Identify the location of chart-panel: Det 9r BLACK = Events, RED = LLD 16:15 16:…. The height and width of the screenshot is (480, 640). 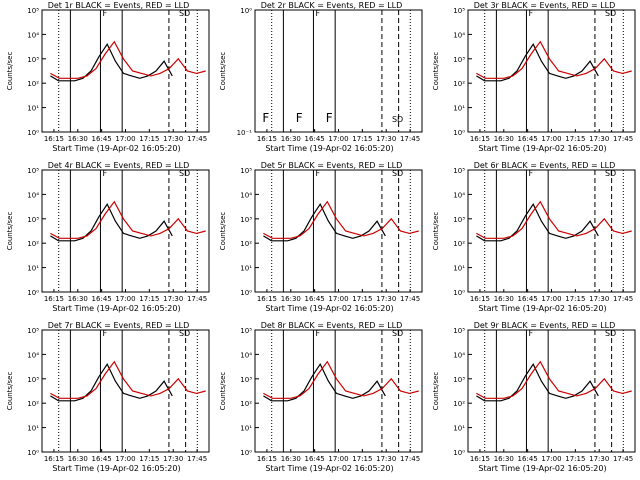
(534, 397).